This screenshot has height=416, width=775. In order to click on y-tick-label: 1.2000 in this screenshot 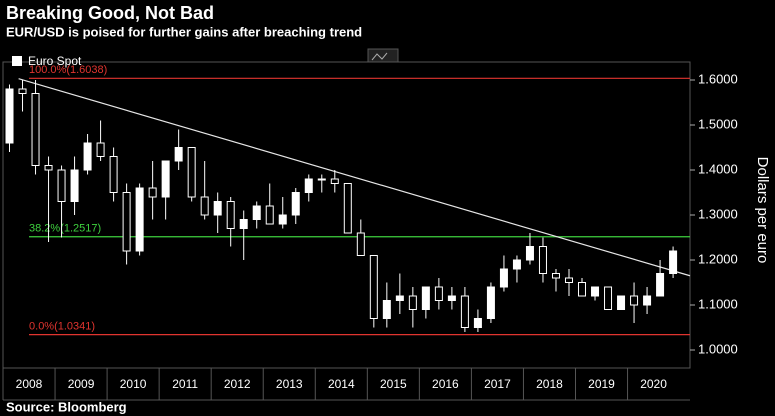, I will do `click(718, 258)`.